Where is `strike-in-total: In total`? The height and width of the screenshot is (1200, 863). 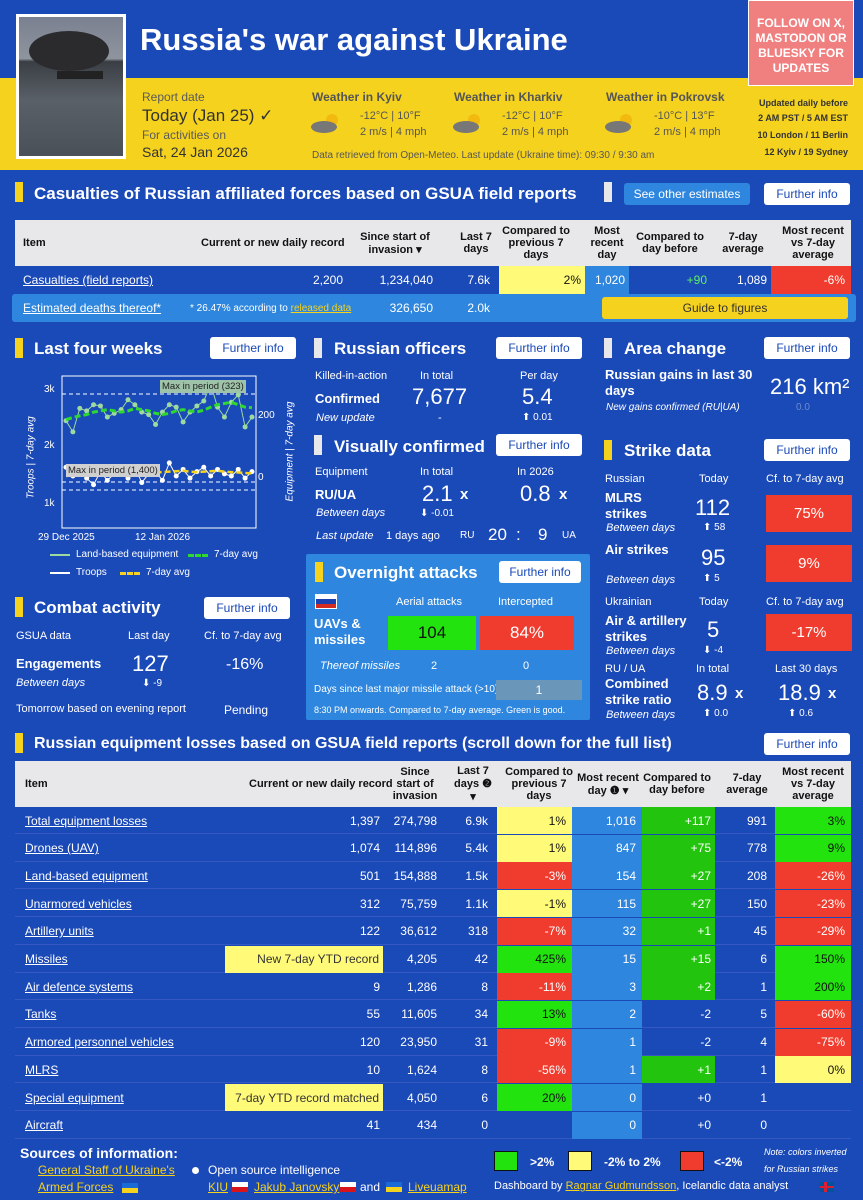
strike-in-total: In total is located at coordinates (713, 669).